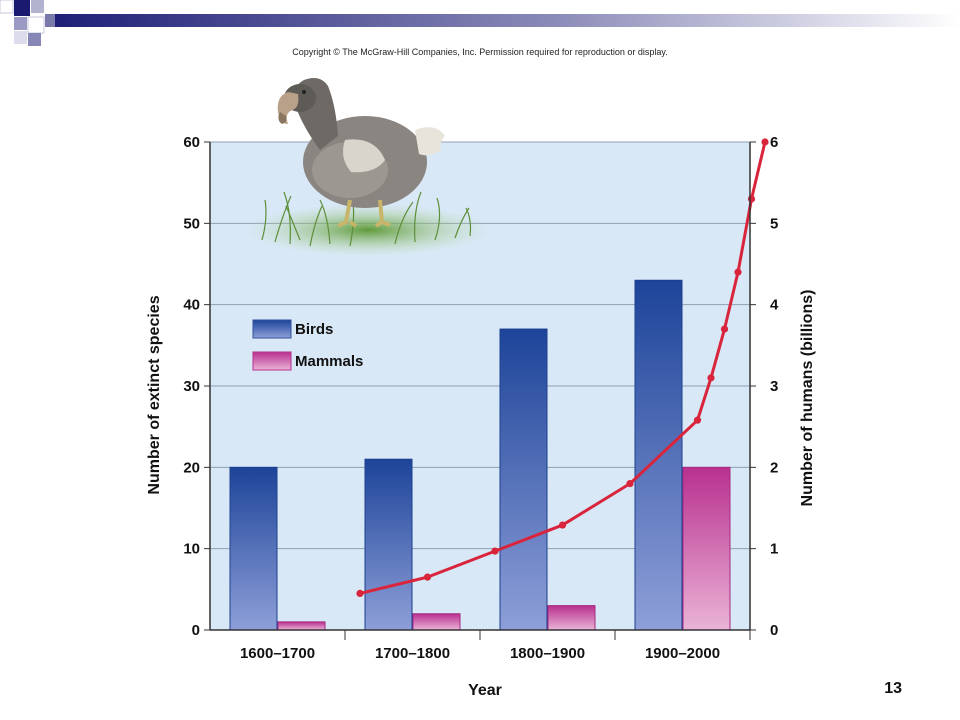 The width and height of the screenshot is (960, 720). Describe the element at coordinates (807, 398) in the screenshot. I see `y2-axis-title: Number of humans (billions)` at that location.